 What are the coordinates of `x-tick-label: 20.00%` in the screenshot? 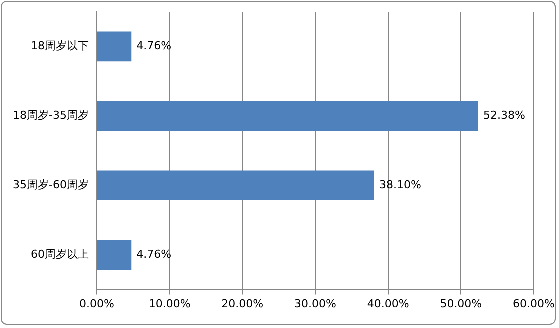 It's located at (243, 303).